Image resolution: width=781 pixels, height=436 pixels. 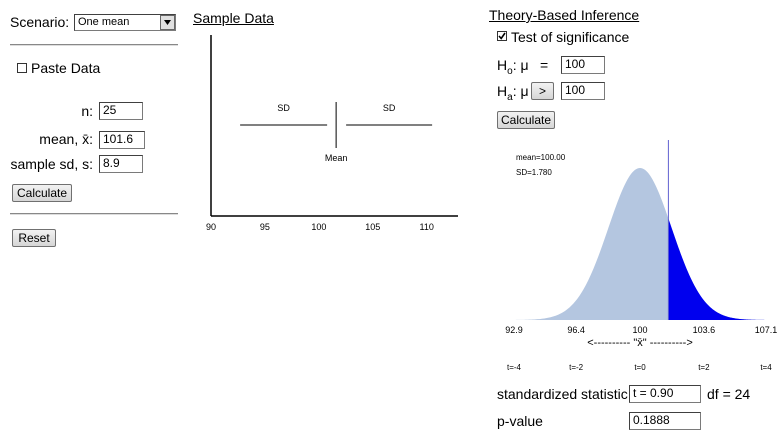 I want to click on x-tick-label: 95, so click(x=265, y=227).